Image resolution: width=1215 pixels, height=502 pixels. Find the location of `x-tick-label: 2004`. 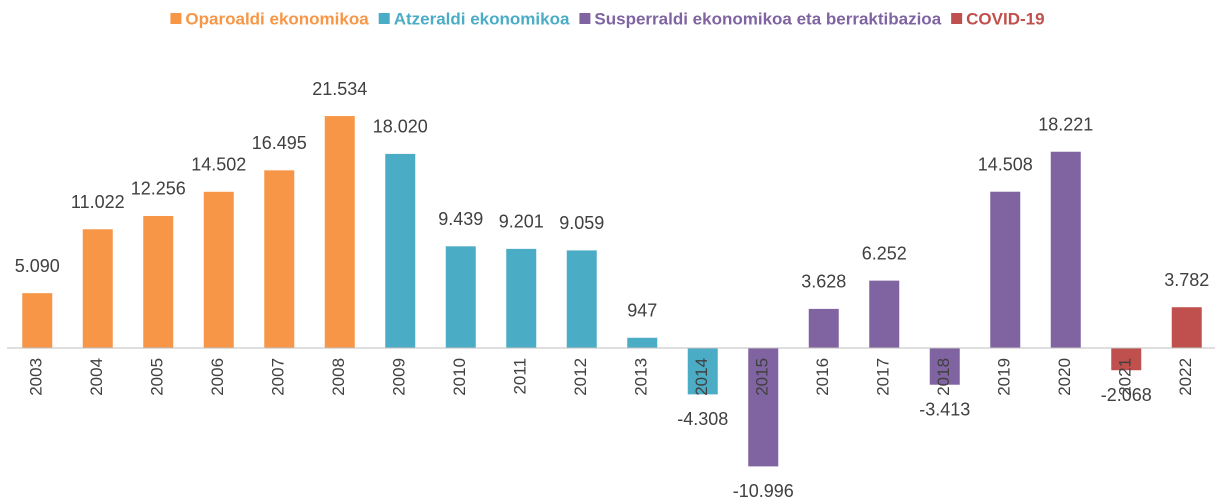

x-tick-label: 2004 is located at coordinates (96, 377).